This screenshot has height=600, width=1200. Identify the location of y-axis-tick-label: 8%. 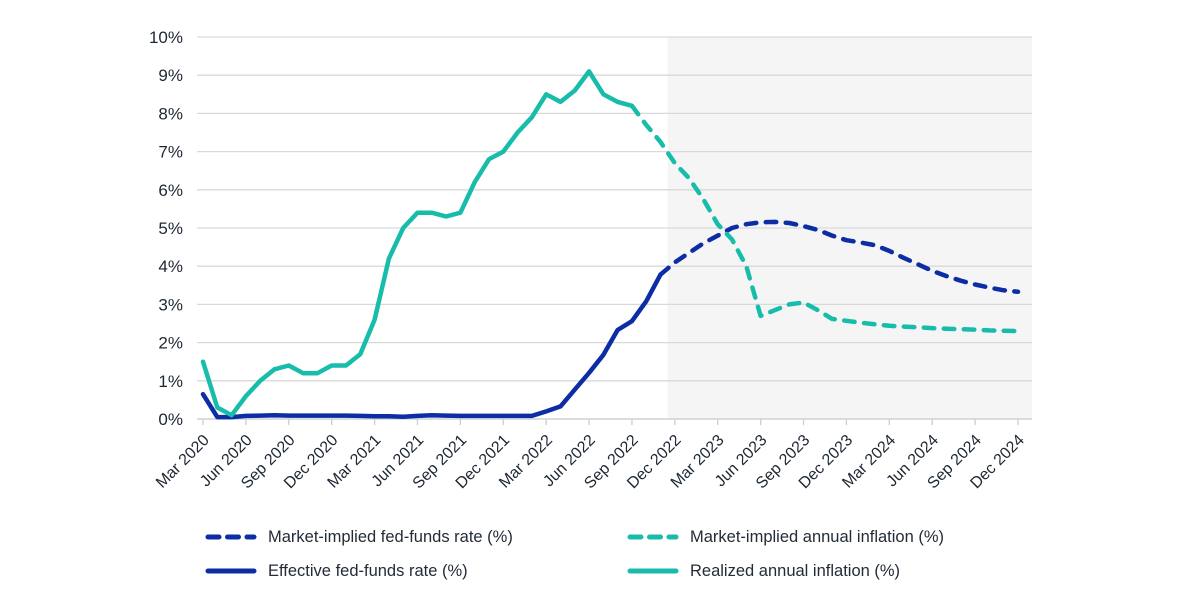
(170, 113).